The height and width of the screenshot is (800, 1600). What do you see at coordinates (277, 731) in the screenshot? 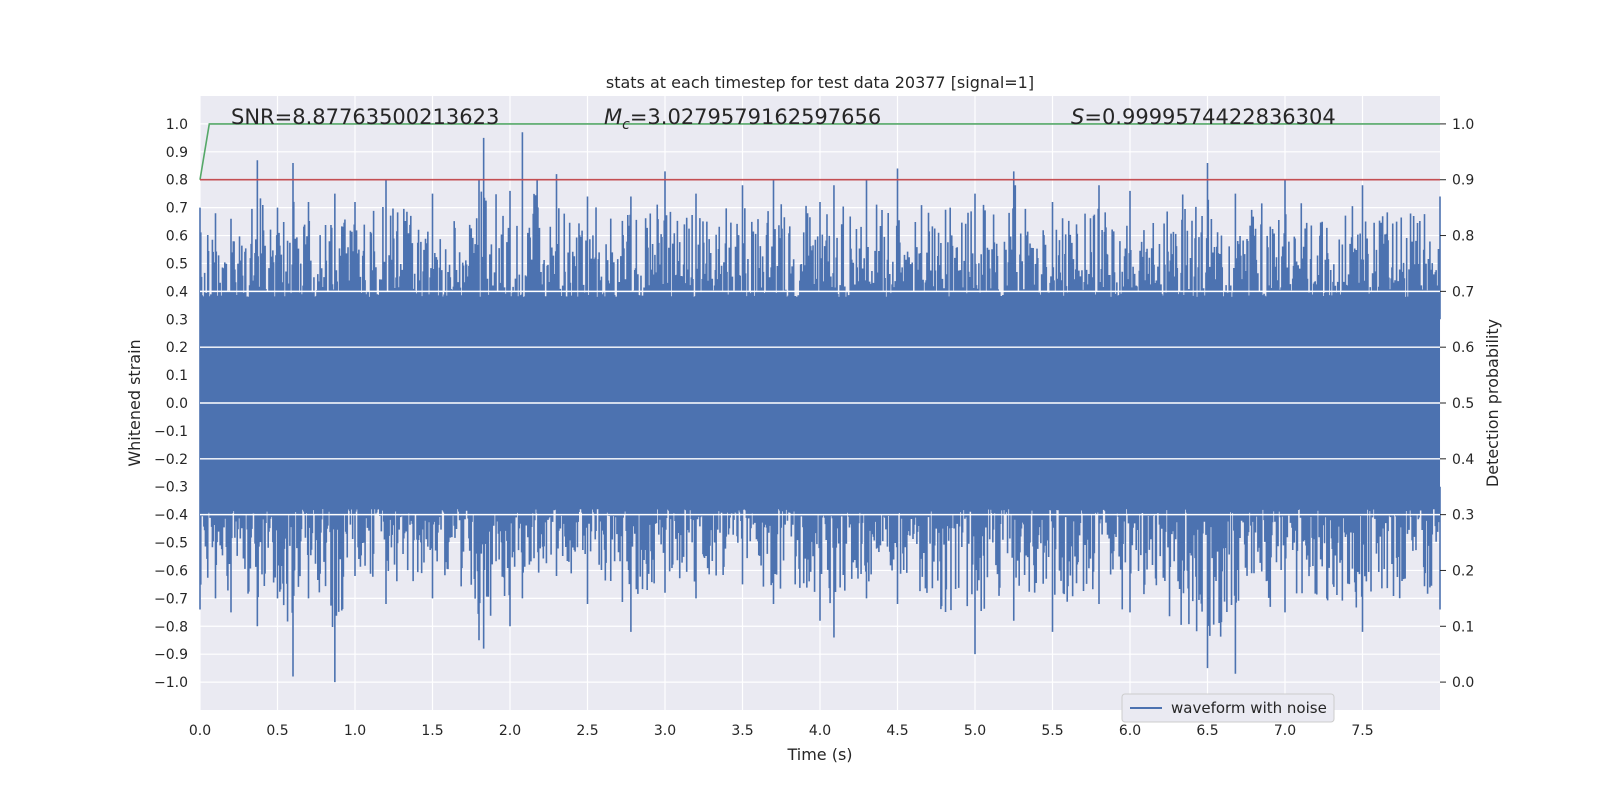
I see `x-tick-label: 0.5` at bounding box center [277, 731].